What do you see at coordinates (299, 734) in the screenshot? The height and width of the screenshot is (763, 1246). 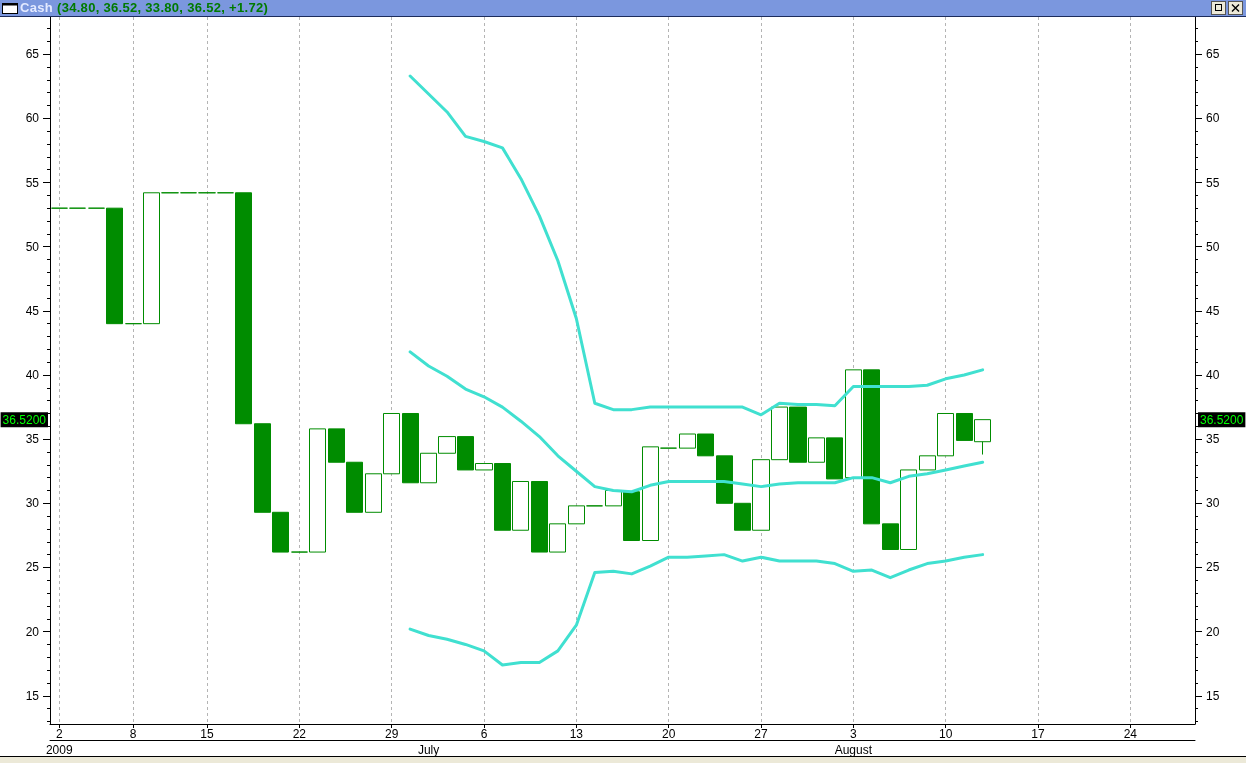 I see `x-tick-label: 22` at bounding box center [299, 734].